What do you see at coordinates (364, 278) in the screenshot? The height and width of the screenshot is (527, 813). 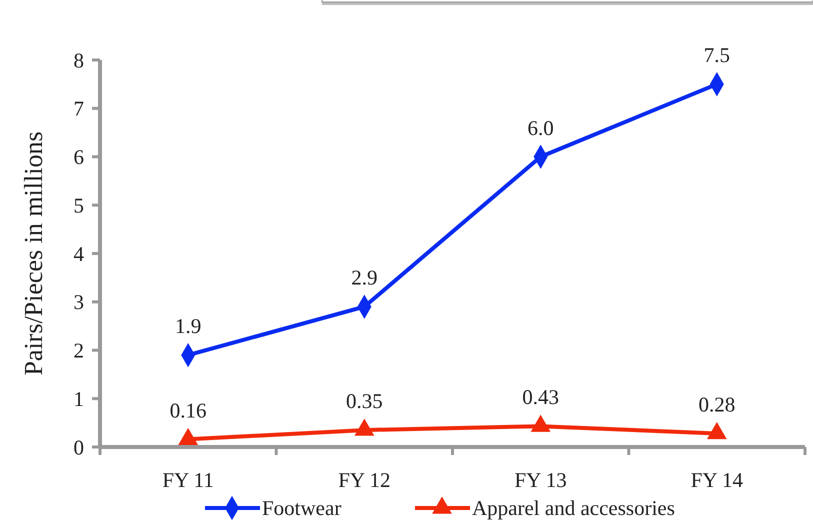 I see `data-label: 2.9` at bounding box center [364, 278].